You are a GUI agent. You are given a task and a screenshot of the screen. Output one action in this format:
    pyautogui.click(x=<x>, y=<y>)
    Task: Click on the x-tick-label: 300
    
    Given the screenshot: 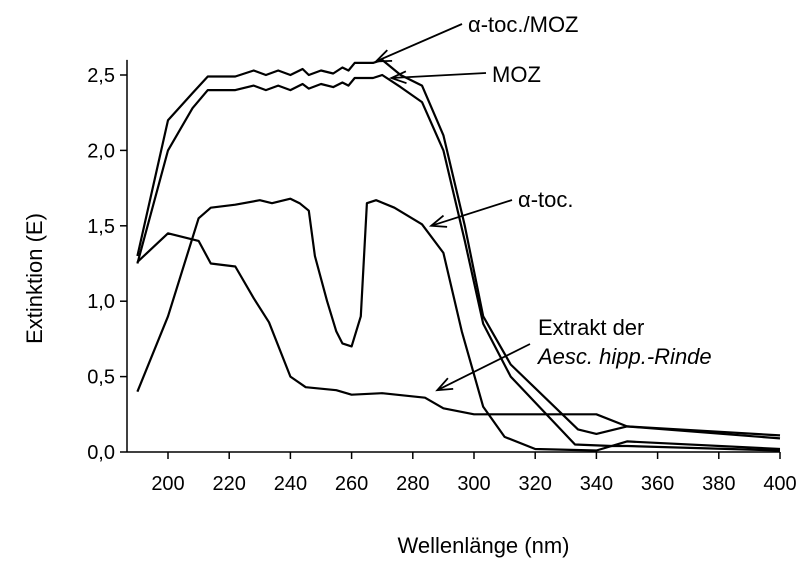 What is the action you would take?
    pyautogui.click(x=473, y=484)
    